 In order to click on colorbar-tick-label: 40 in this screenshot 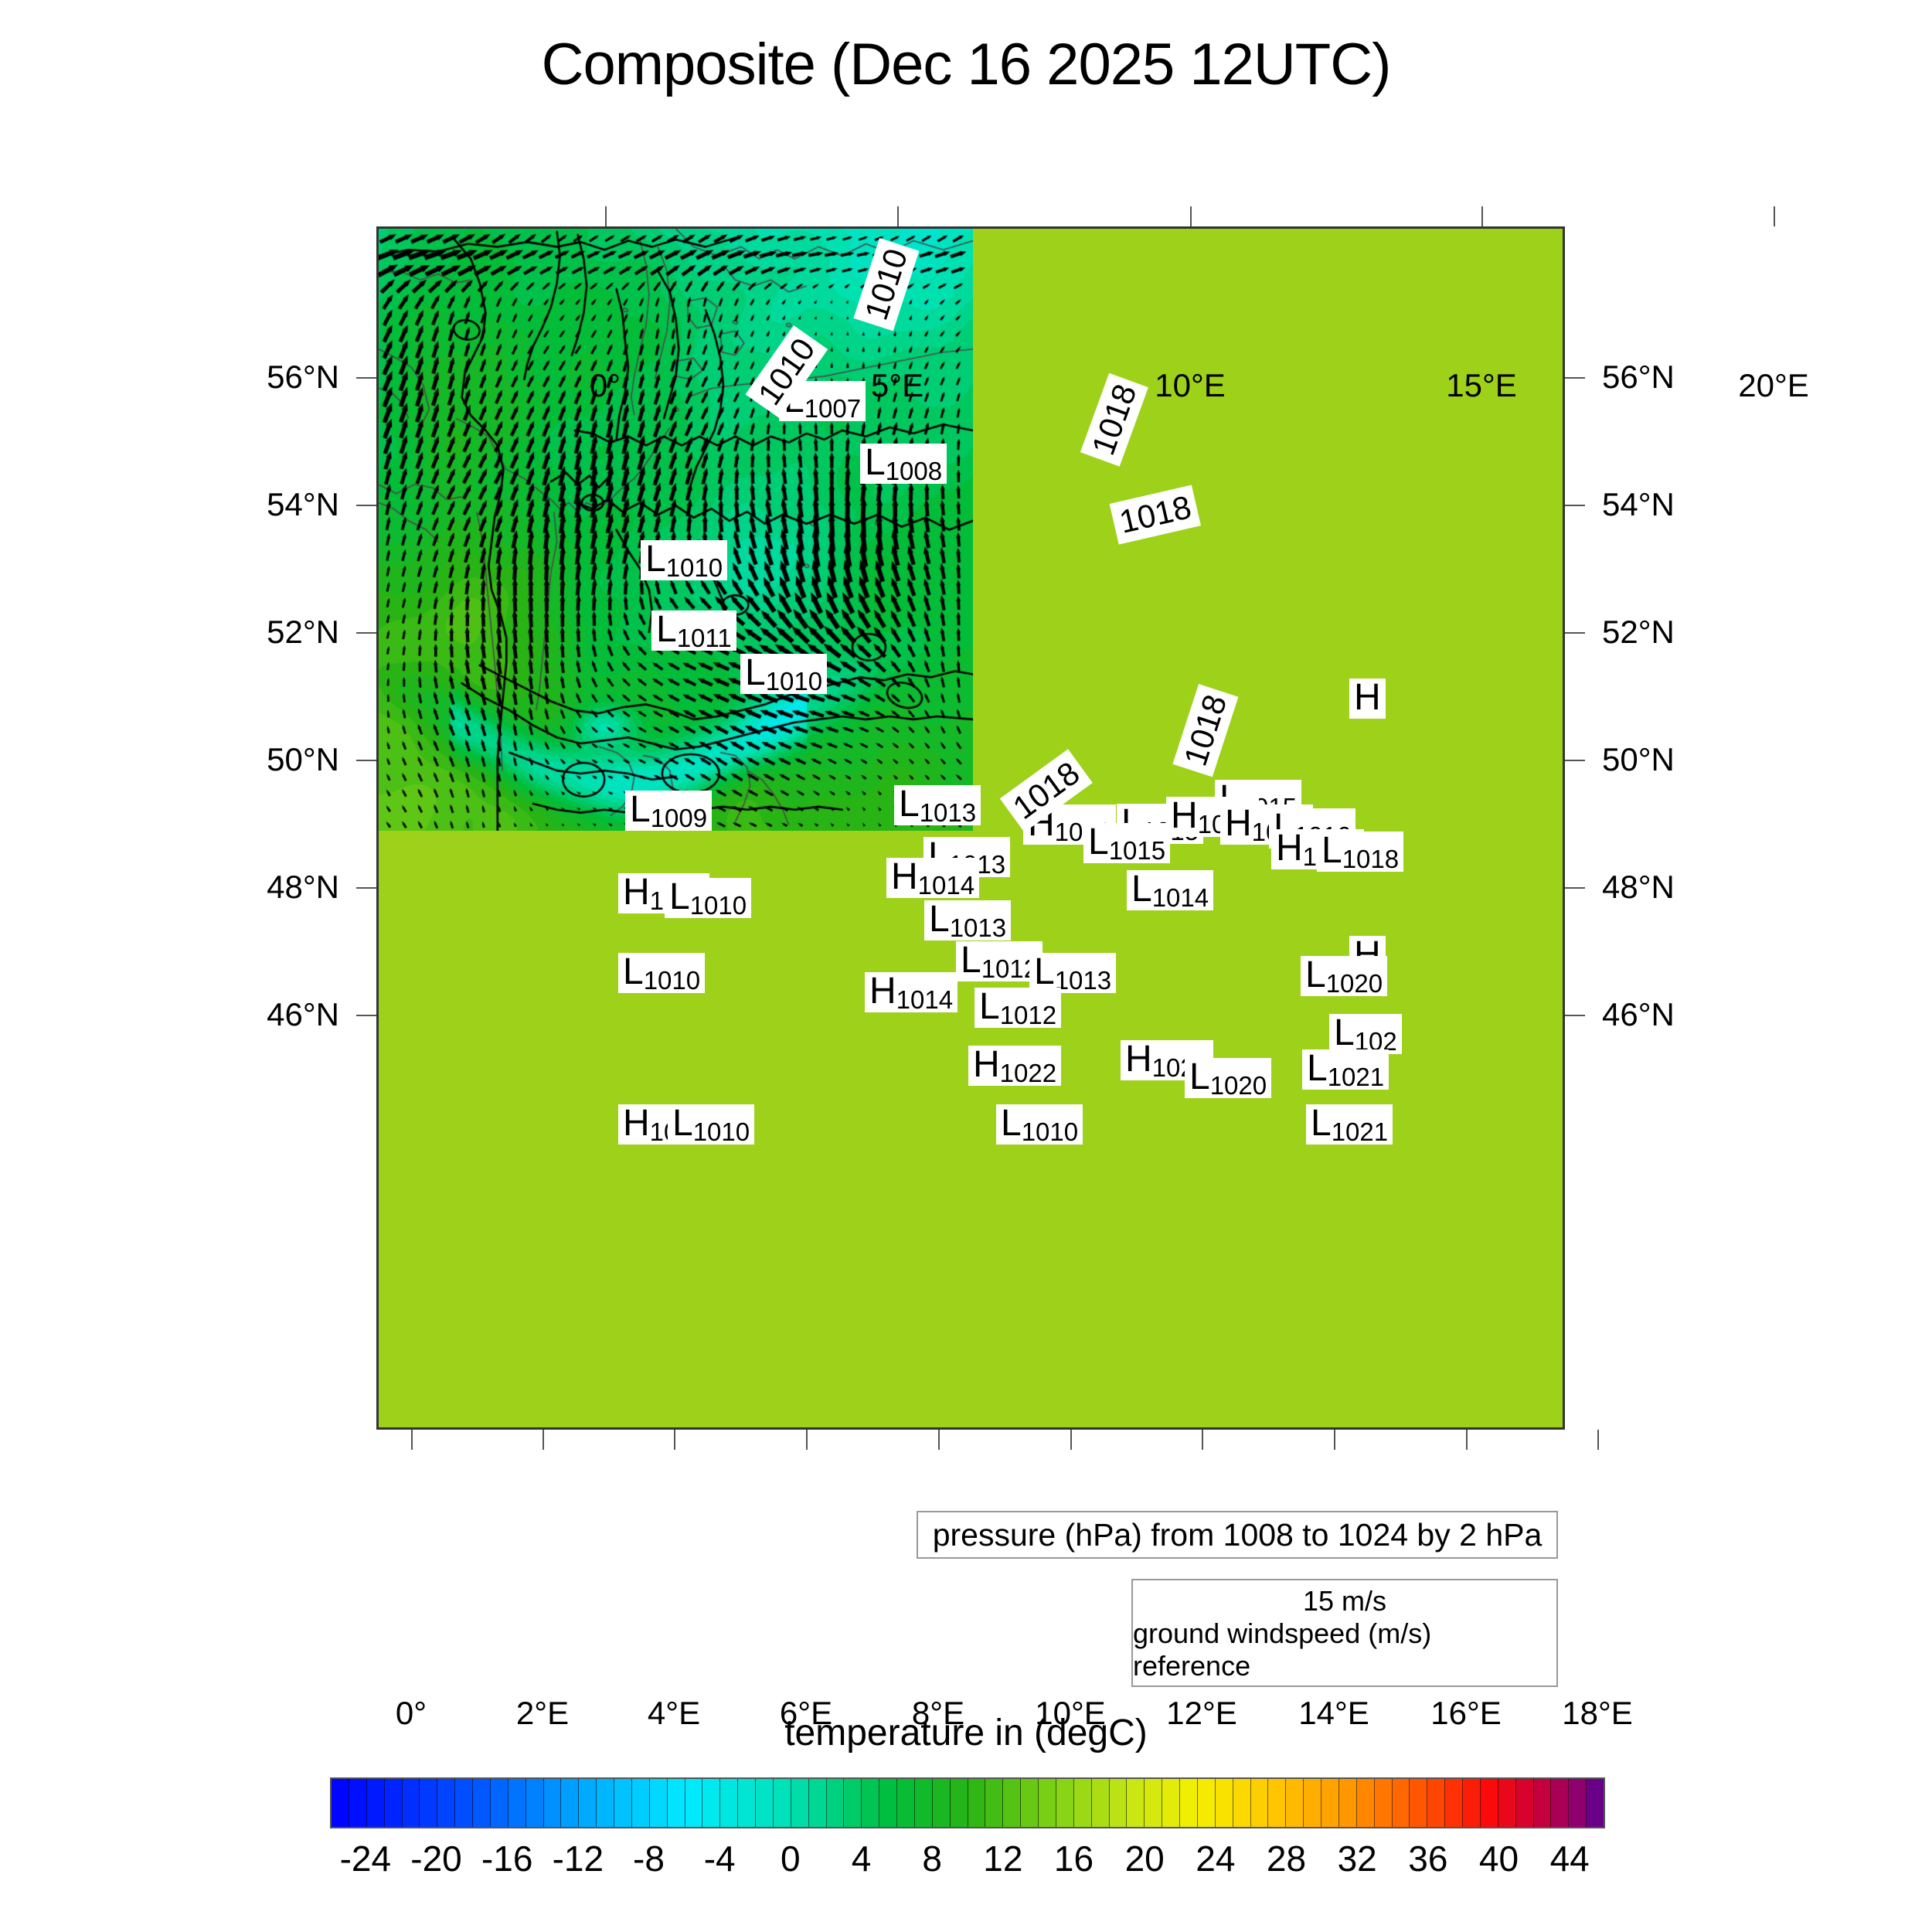, I will do `click(1498, 1858)`.